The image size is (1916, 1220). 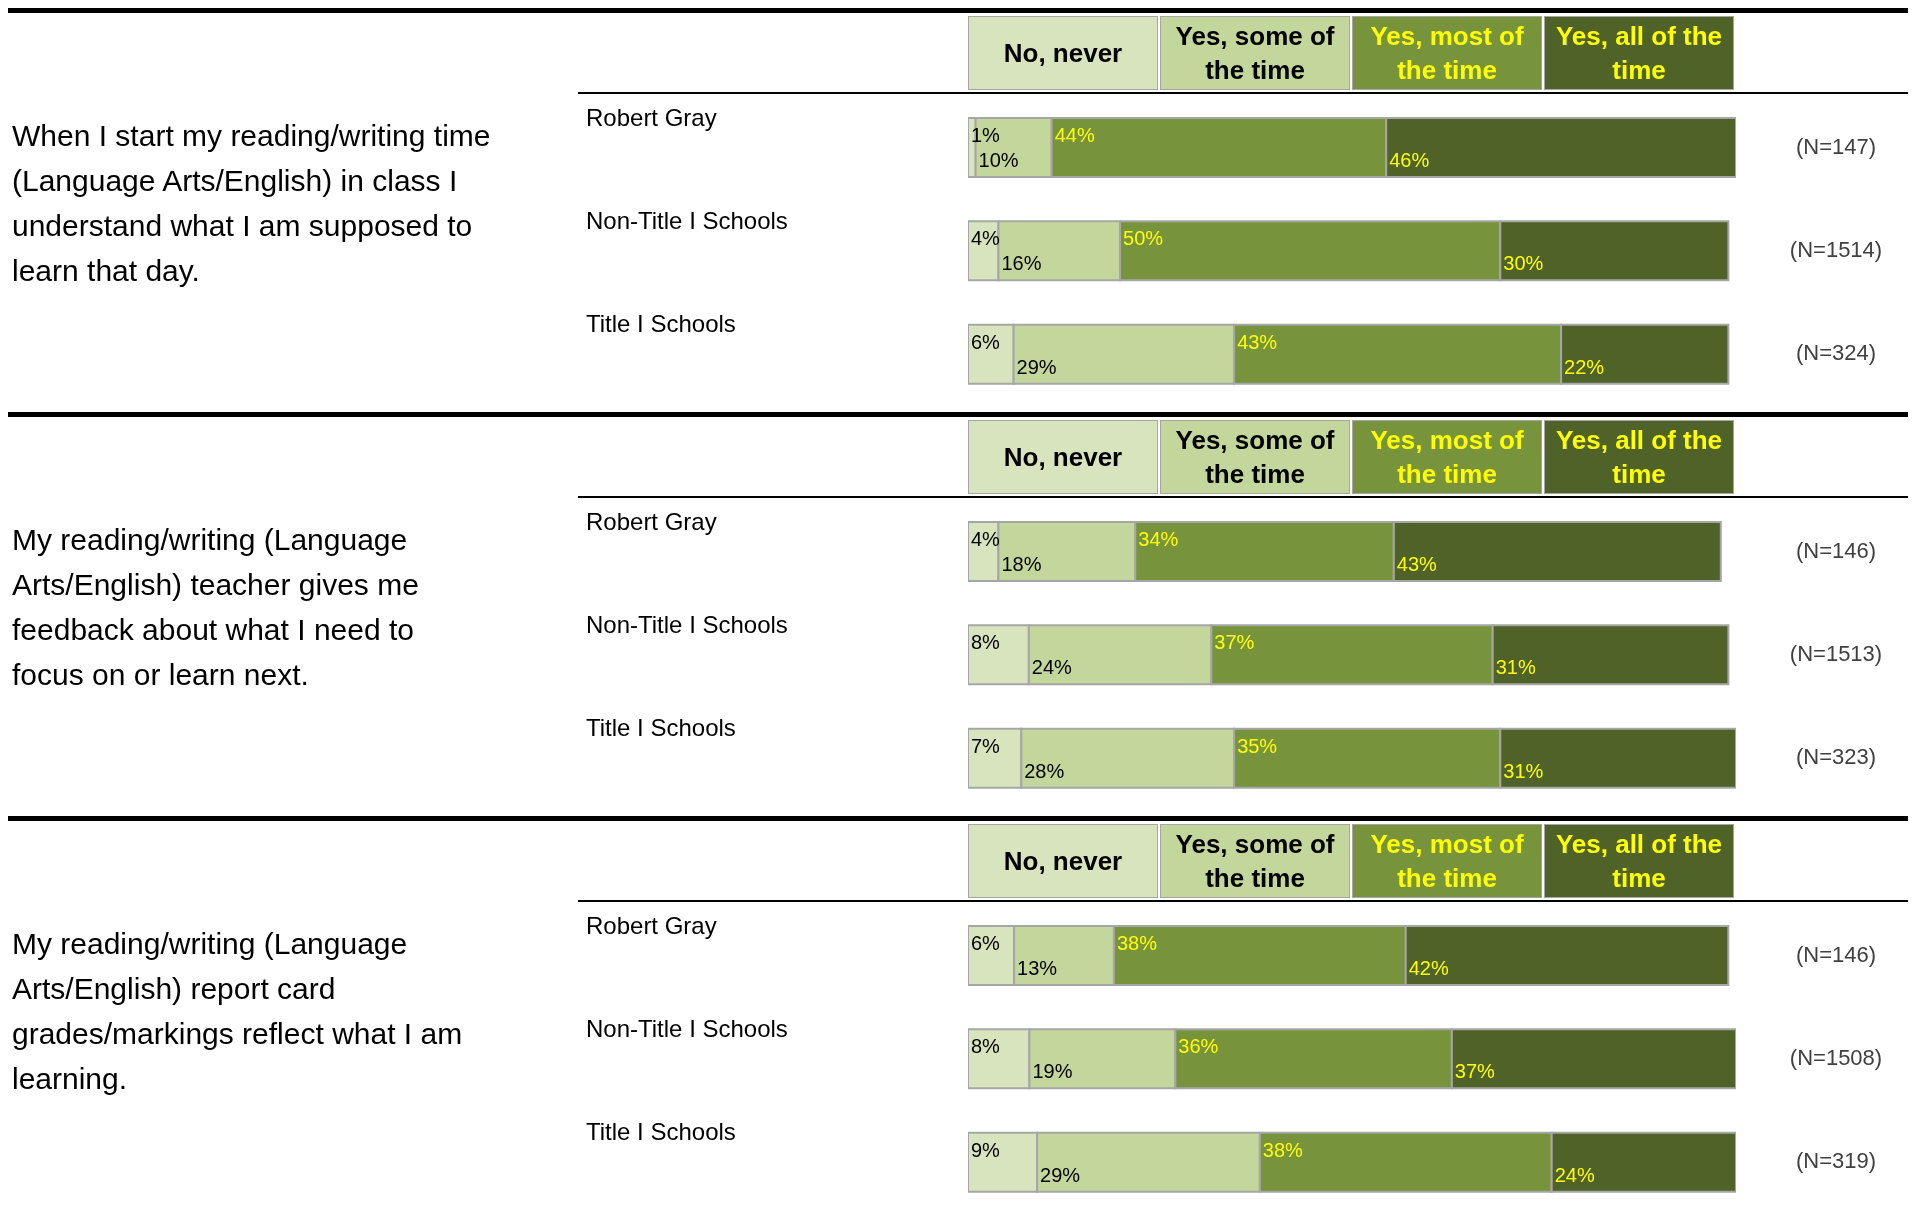 I want to click on data-label: 9%, so click(x=986, y=1149).